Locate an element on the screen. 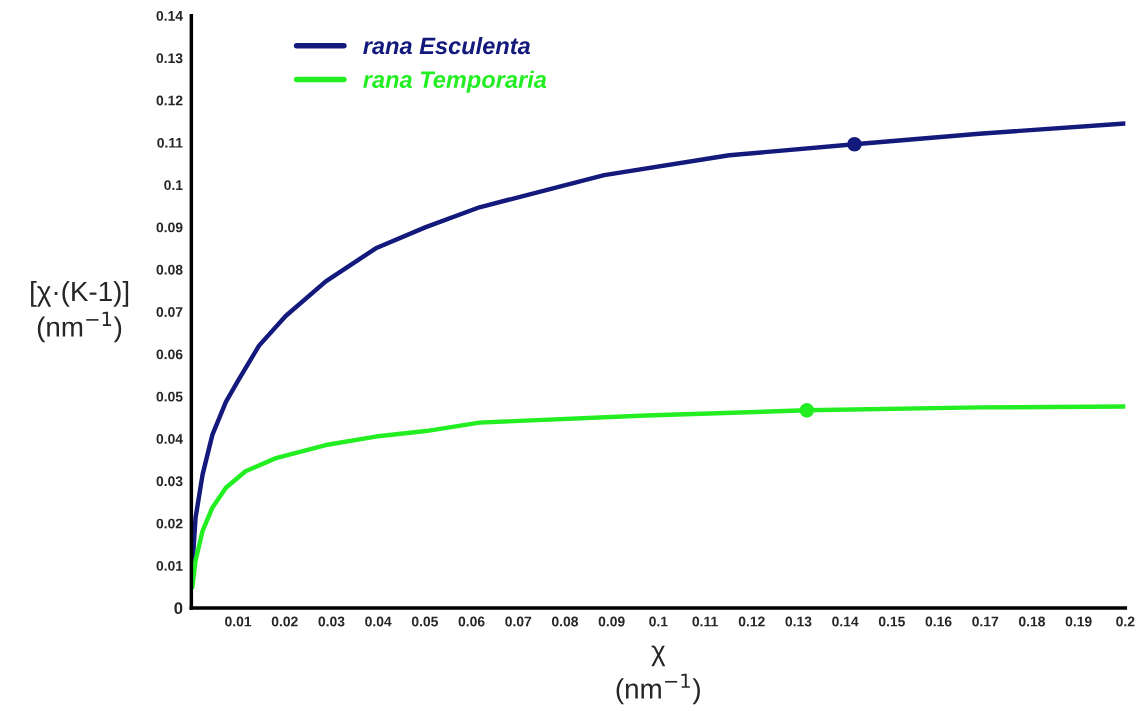 The image size is (1139, 711). y-tick-label: 0.09 is located at coordinates (169, 227).